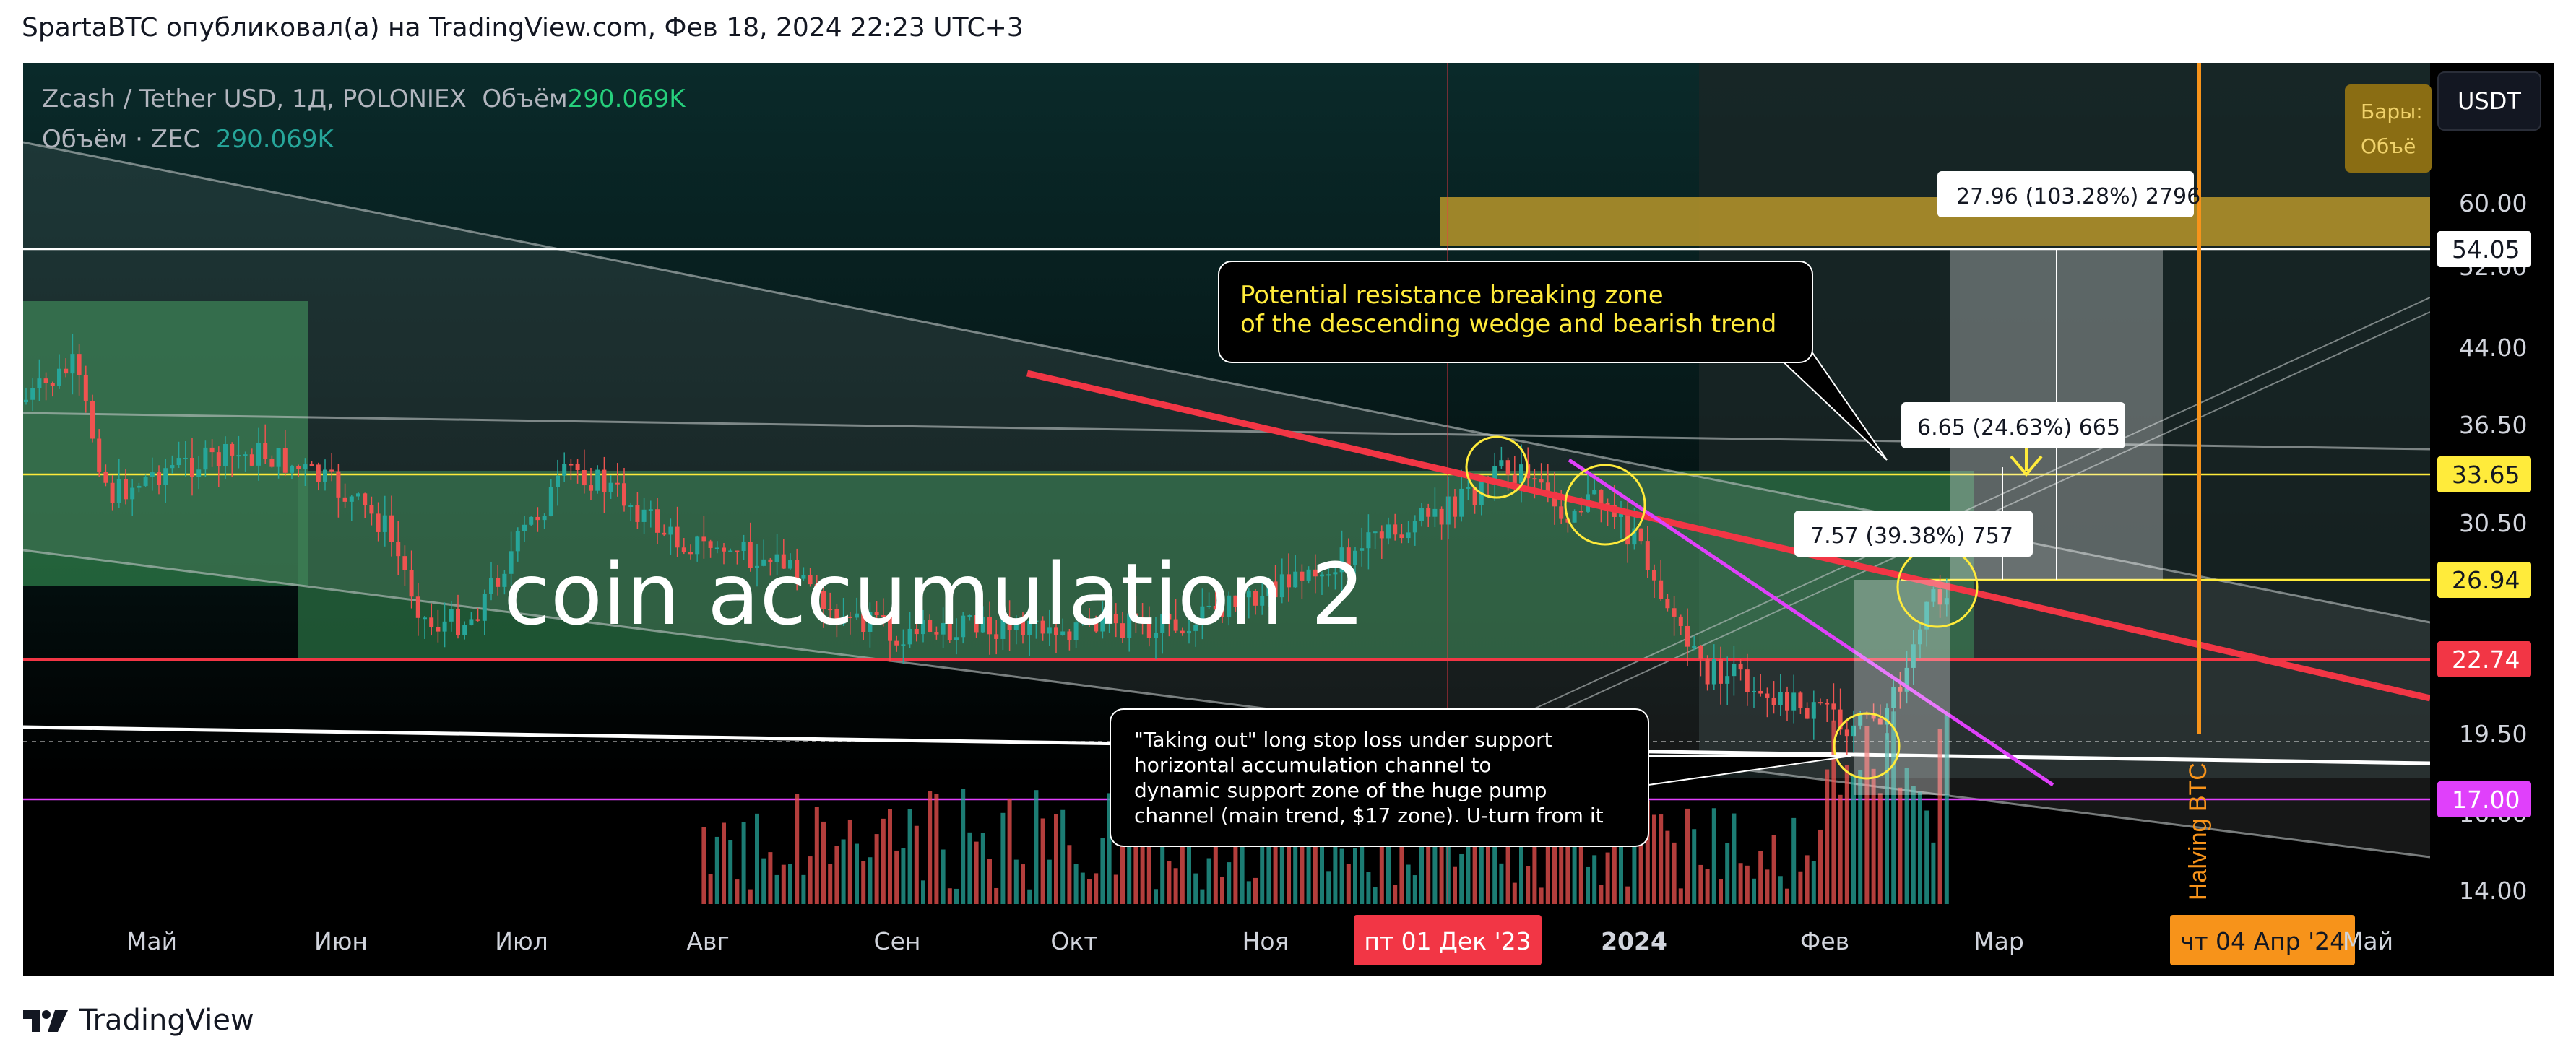 The width and height of the screenshot is (2576, 1060). I want to click on resistance-callout, so click(1516, 312).